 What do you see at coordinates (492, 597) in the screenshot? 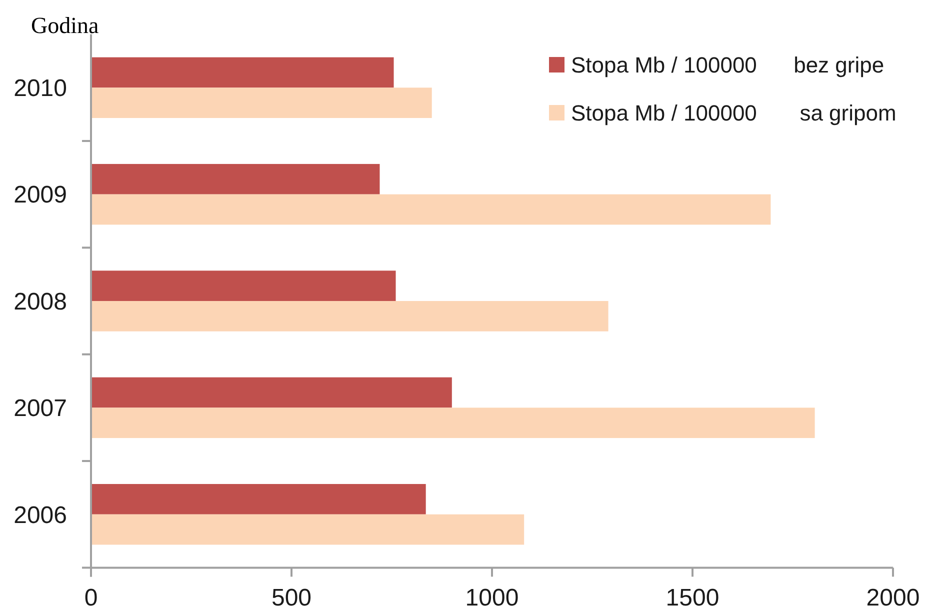
I see `x-tick-label: 1000` at bounding box center [492, 597].